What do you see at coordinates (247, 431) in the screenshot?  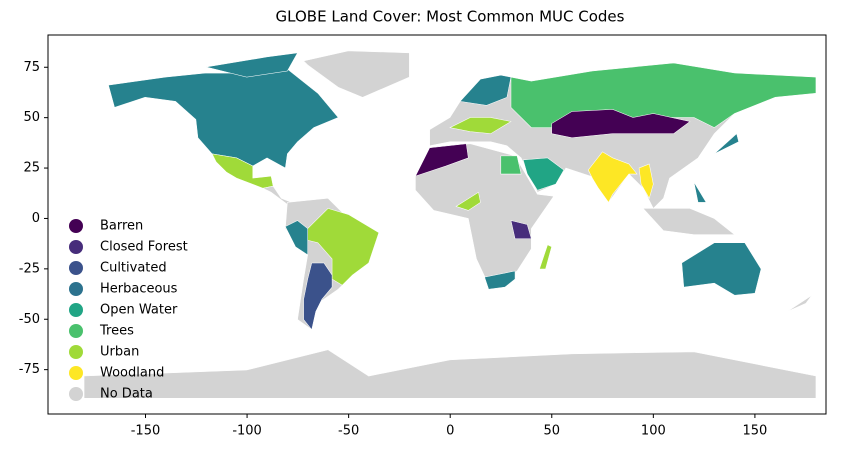 I see `x-tick-label: -100` at bounding box center [247, 431].